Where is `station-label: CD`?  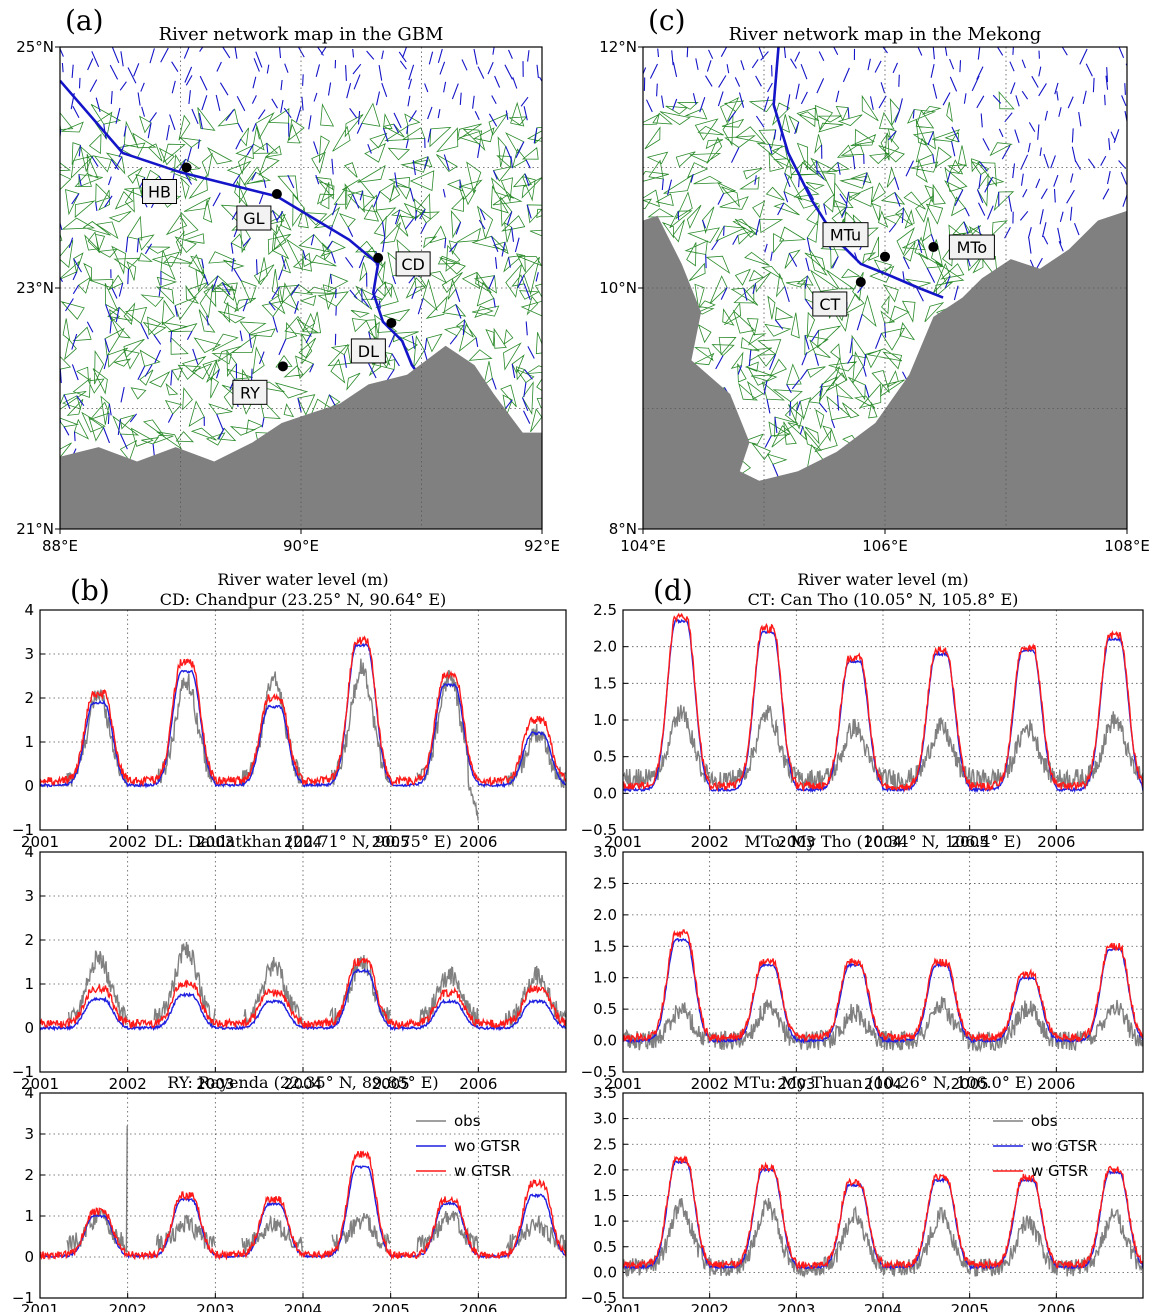
station-label: CD is located at coordinates (413, 264).